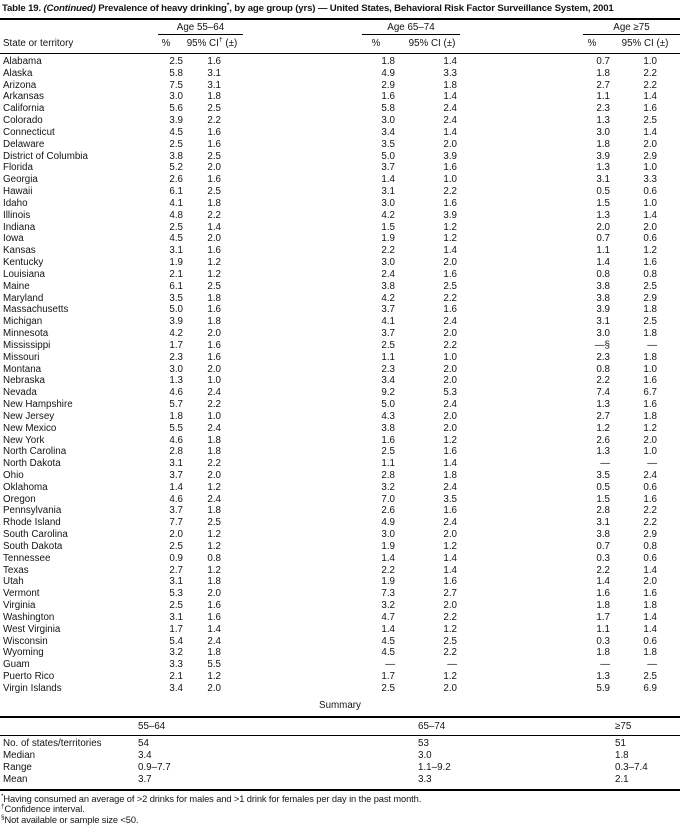 This screenshot has width=680, height=829. Describe the element at coordinates (176, 688) in the screenshot. I see `pct-55-64: 3.4` at that location.